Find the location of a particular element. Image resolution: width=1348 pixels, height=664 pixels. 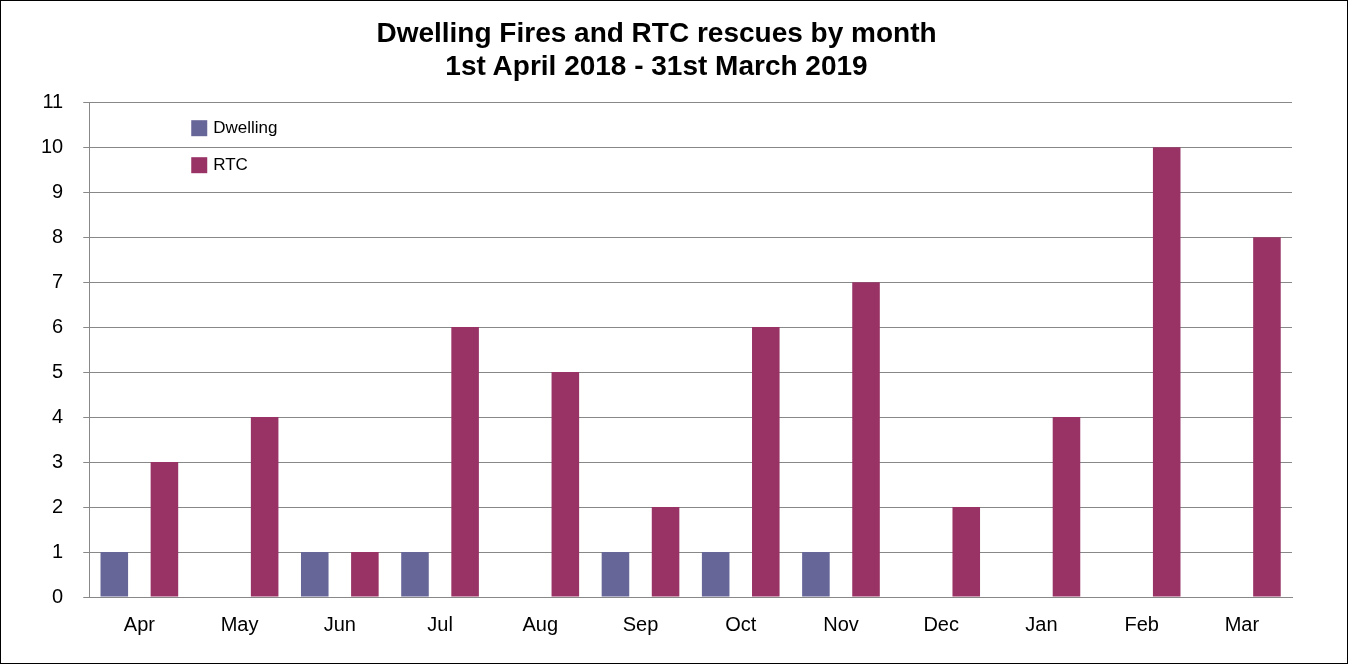

chart-title: Dwelling Fires and RTC rescues by month is located at coordinates (656, 32).